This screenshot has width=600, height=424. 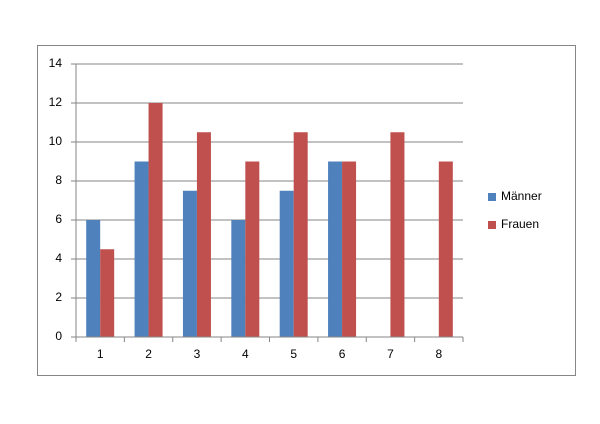 I want to click on x-tick-label: 2, so click(x=148, y=354).